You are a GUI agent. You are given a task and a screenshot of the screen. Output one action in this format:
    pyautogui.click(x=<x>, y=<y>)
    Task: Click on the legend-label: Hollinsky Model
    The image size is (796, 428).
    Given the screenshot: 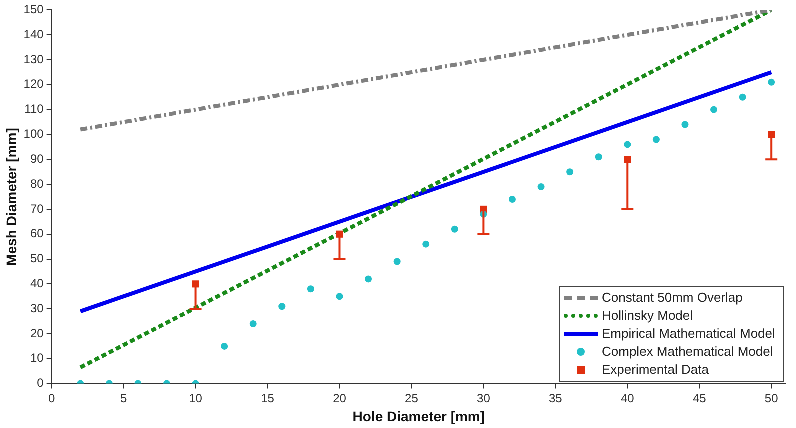 What is the action you would take?
    pyautogui.click(x=648, y=316)
    